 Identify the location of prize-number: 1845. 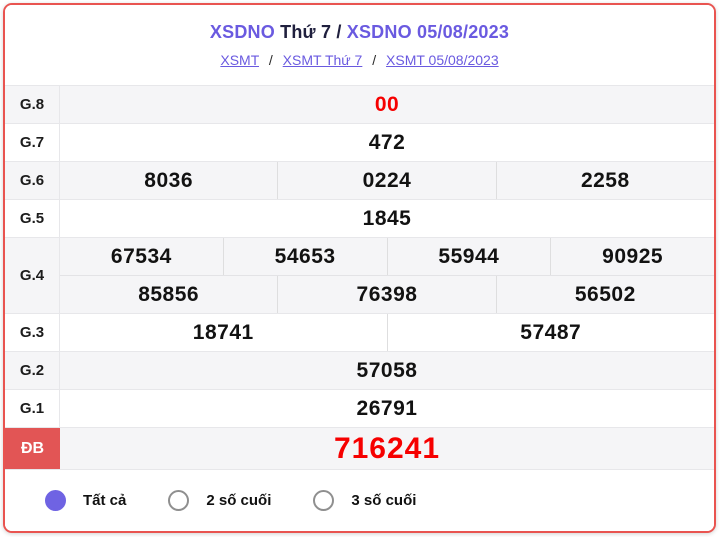
(387, 218).